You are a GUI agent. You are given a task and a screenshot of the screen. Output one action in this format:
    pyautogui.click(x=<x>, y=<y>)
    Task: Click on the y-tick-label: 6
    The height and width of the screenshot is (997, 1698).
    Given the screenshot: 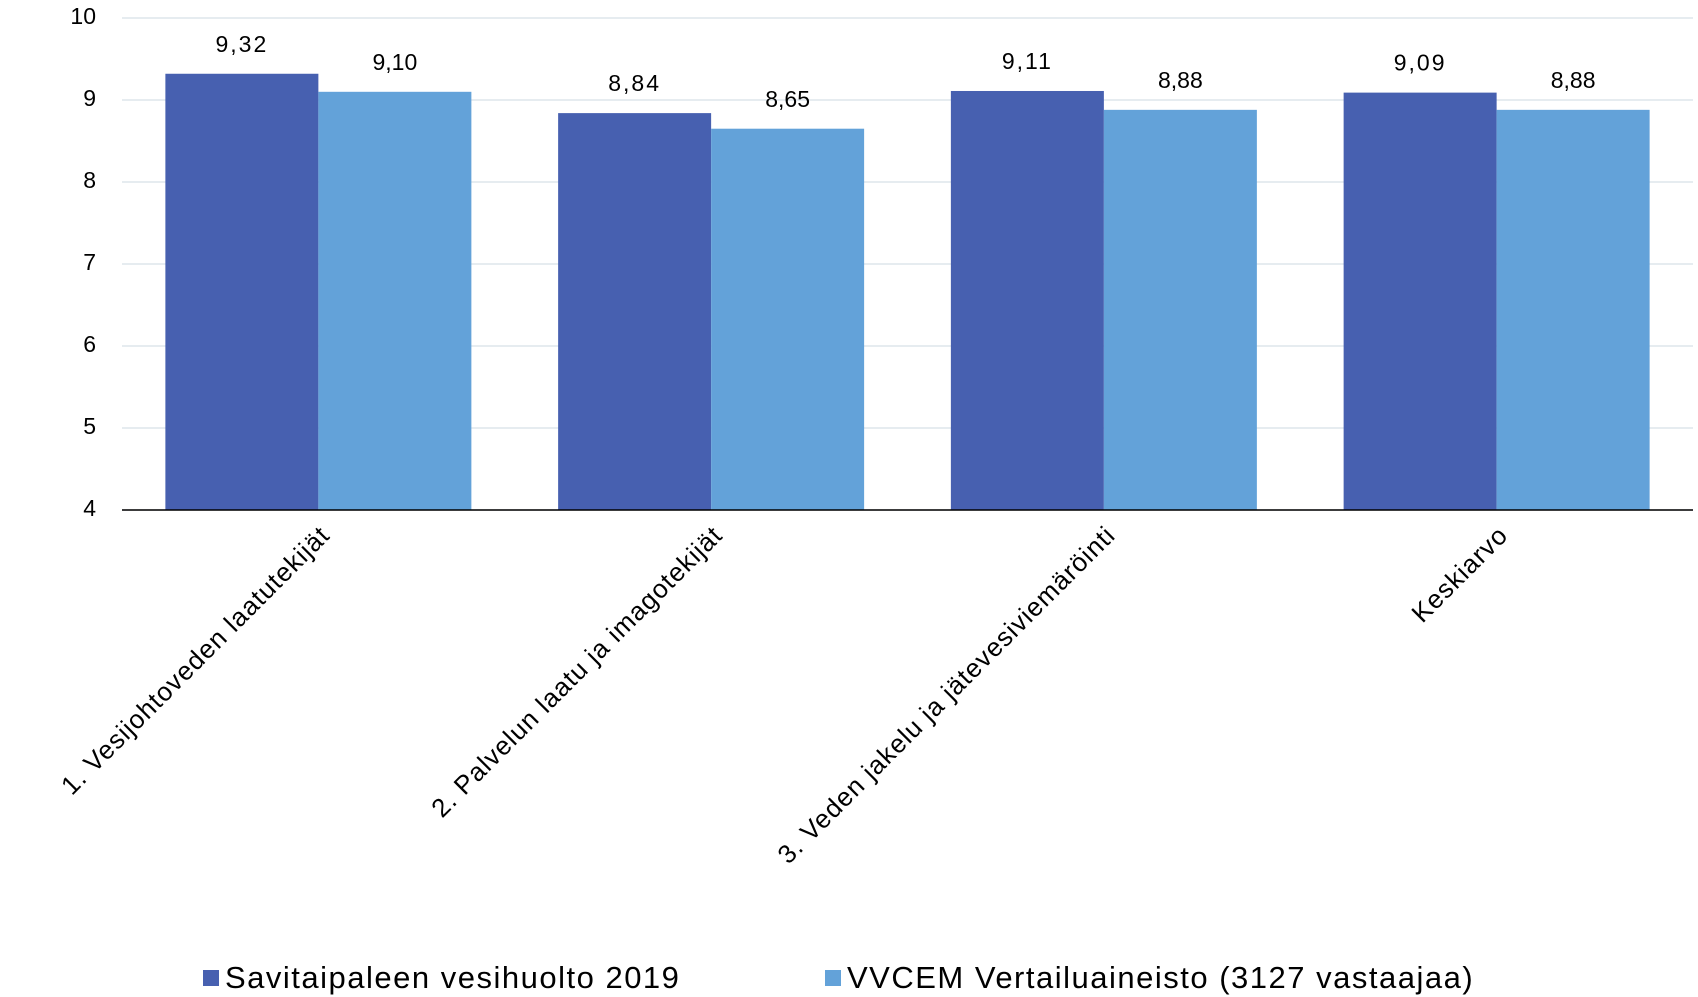 What is the action you would take?
    pyautogui.click(x=89, y=344)
    